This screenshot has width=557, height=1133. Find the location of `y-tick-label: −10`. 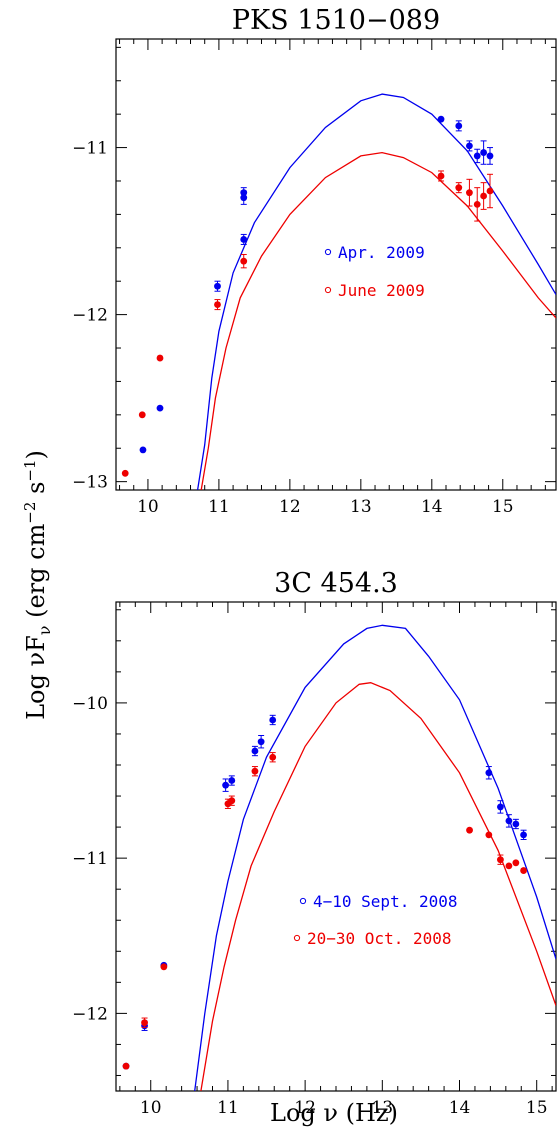

y-tick-label: −10 is located at coordinates (90, 704).